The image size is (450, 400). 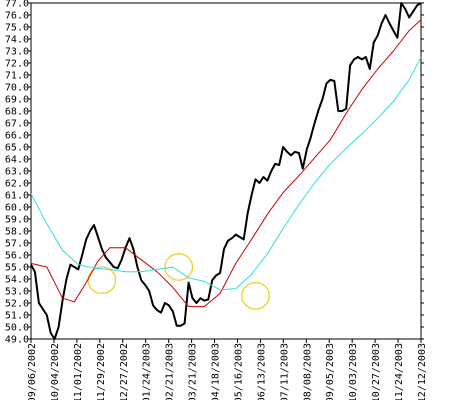 I want to click on y-tick-label: 56.0, so click(x=17, y=256).